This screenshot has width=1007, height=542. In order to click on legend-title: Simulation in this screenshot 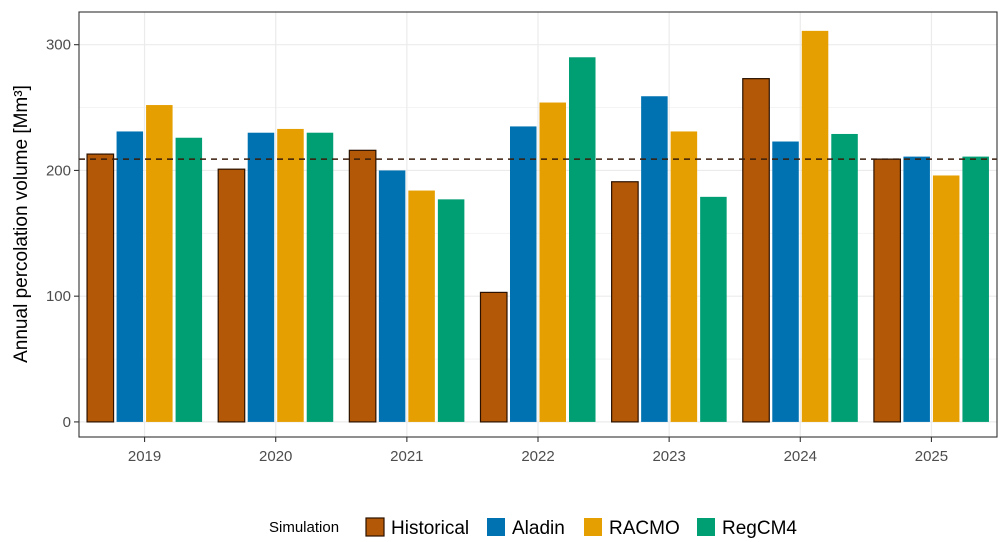, I will do `click(304, 527)`.